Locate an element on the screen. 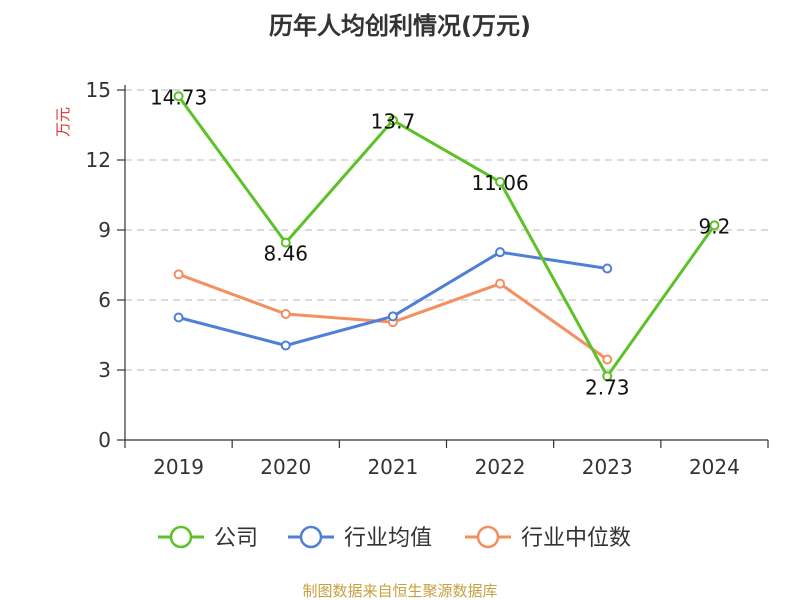 The image size is (800, 600). y-tick-label: 3 is located at coordinates (104, 370).